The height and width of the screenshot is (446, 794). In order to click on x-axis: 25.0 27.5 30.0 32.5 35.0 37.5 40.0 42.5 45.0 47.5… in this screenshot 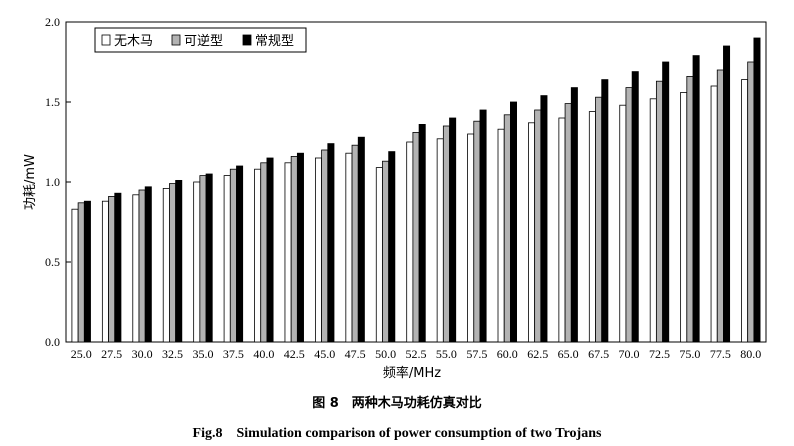, I will do `click(416, 349)`.